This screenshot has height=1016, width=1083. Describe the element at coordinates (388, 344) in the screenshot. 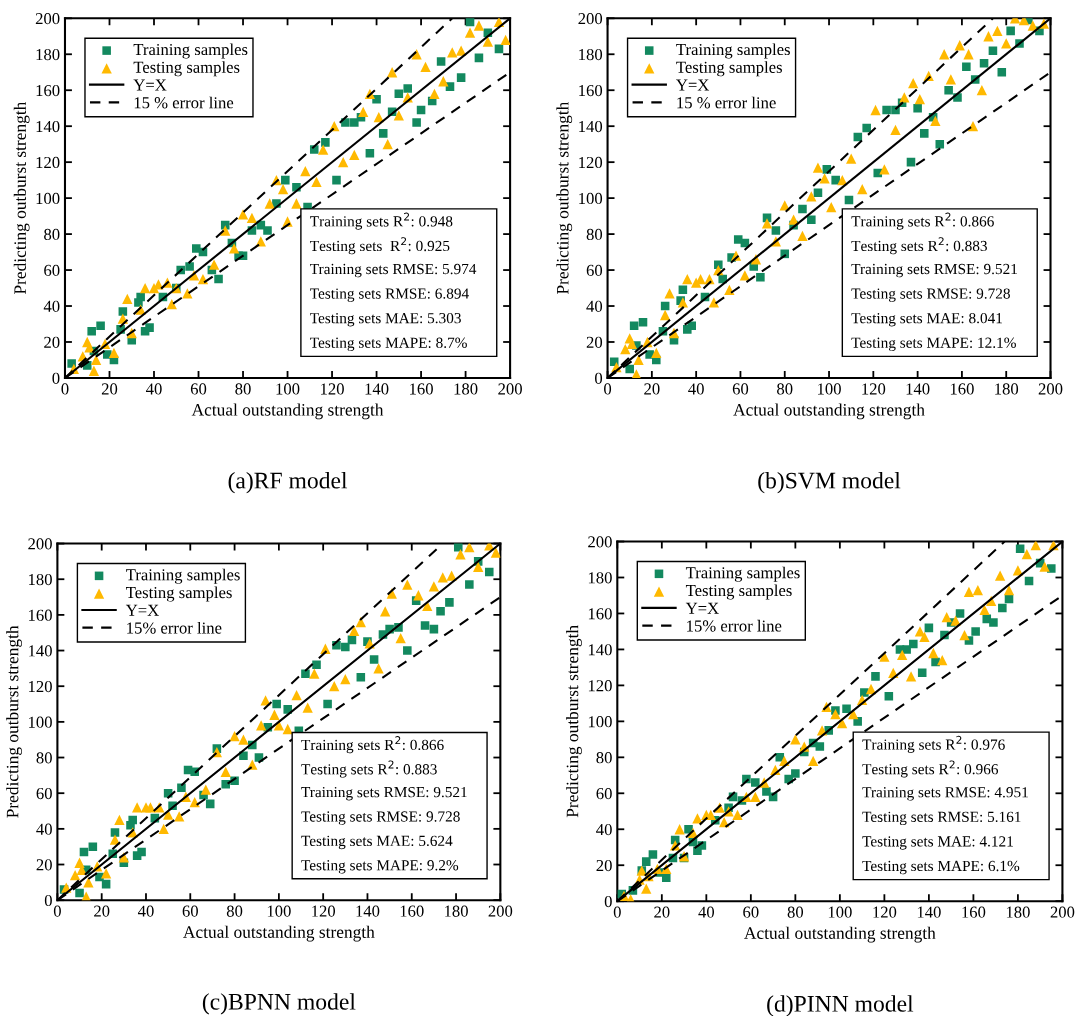

I see `annotation: Testing sets MAPE: 8.7%` at that location.